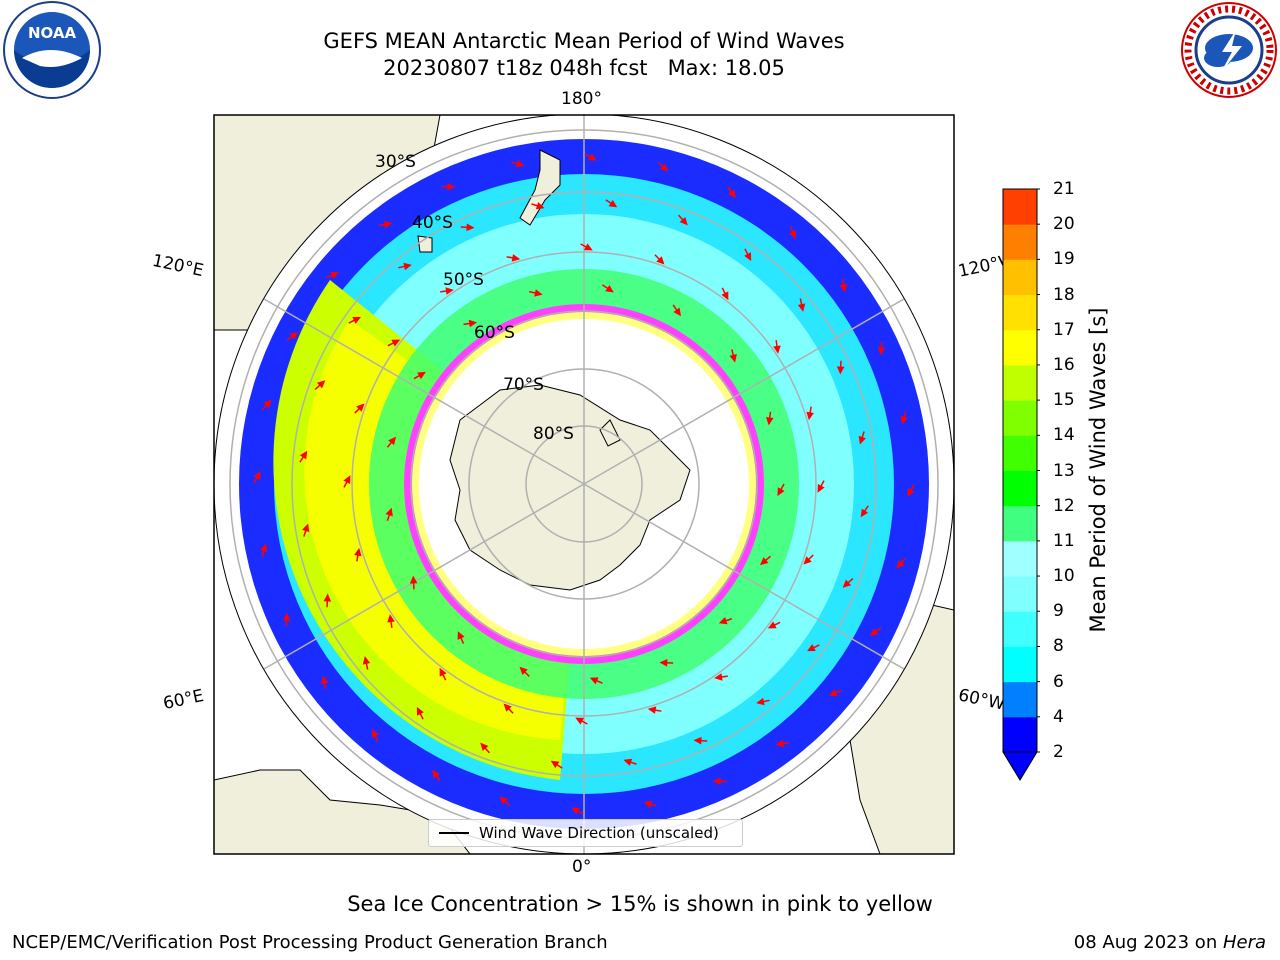  What do you see at coordinates (1064, 470) in the screenshot?
I see `colorbar-tick-label: 13` at bounding box center [1064, 470].